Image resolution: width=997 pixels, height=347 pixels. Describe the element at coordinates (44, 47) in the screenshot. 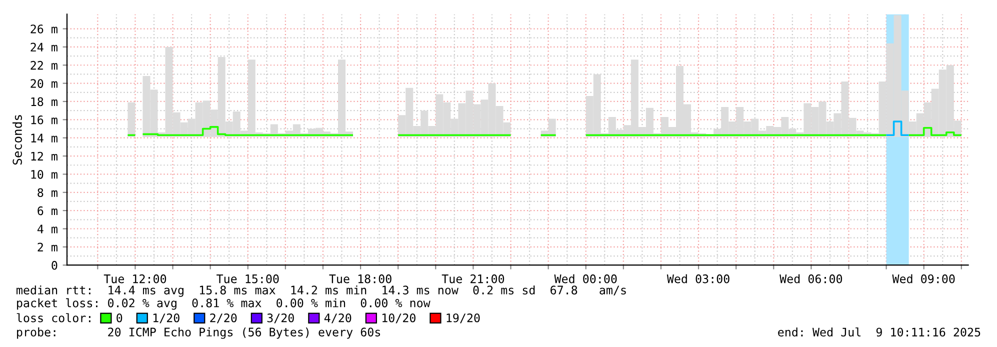

I see `y-tick-label: 24 m` at that location.